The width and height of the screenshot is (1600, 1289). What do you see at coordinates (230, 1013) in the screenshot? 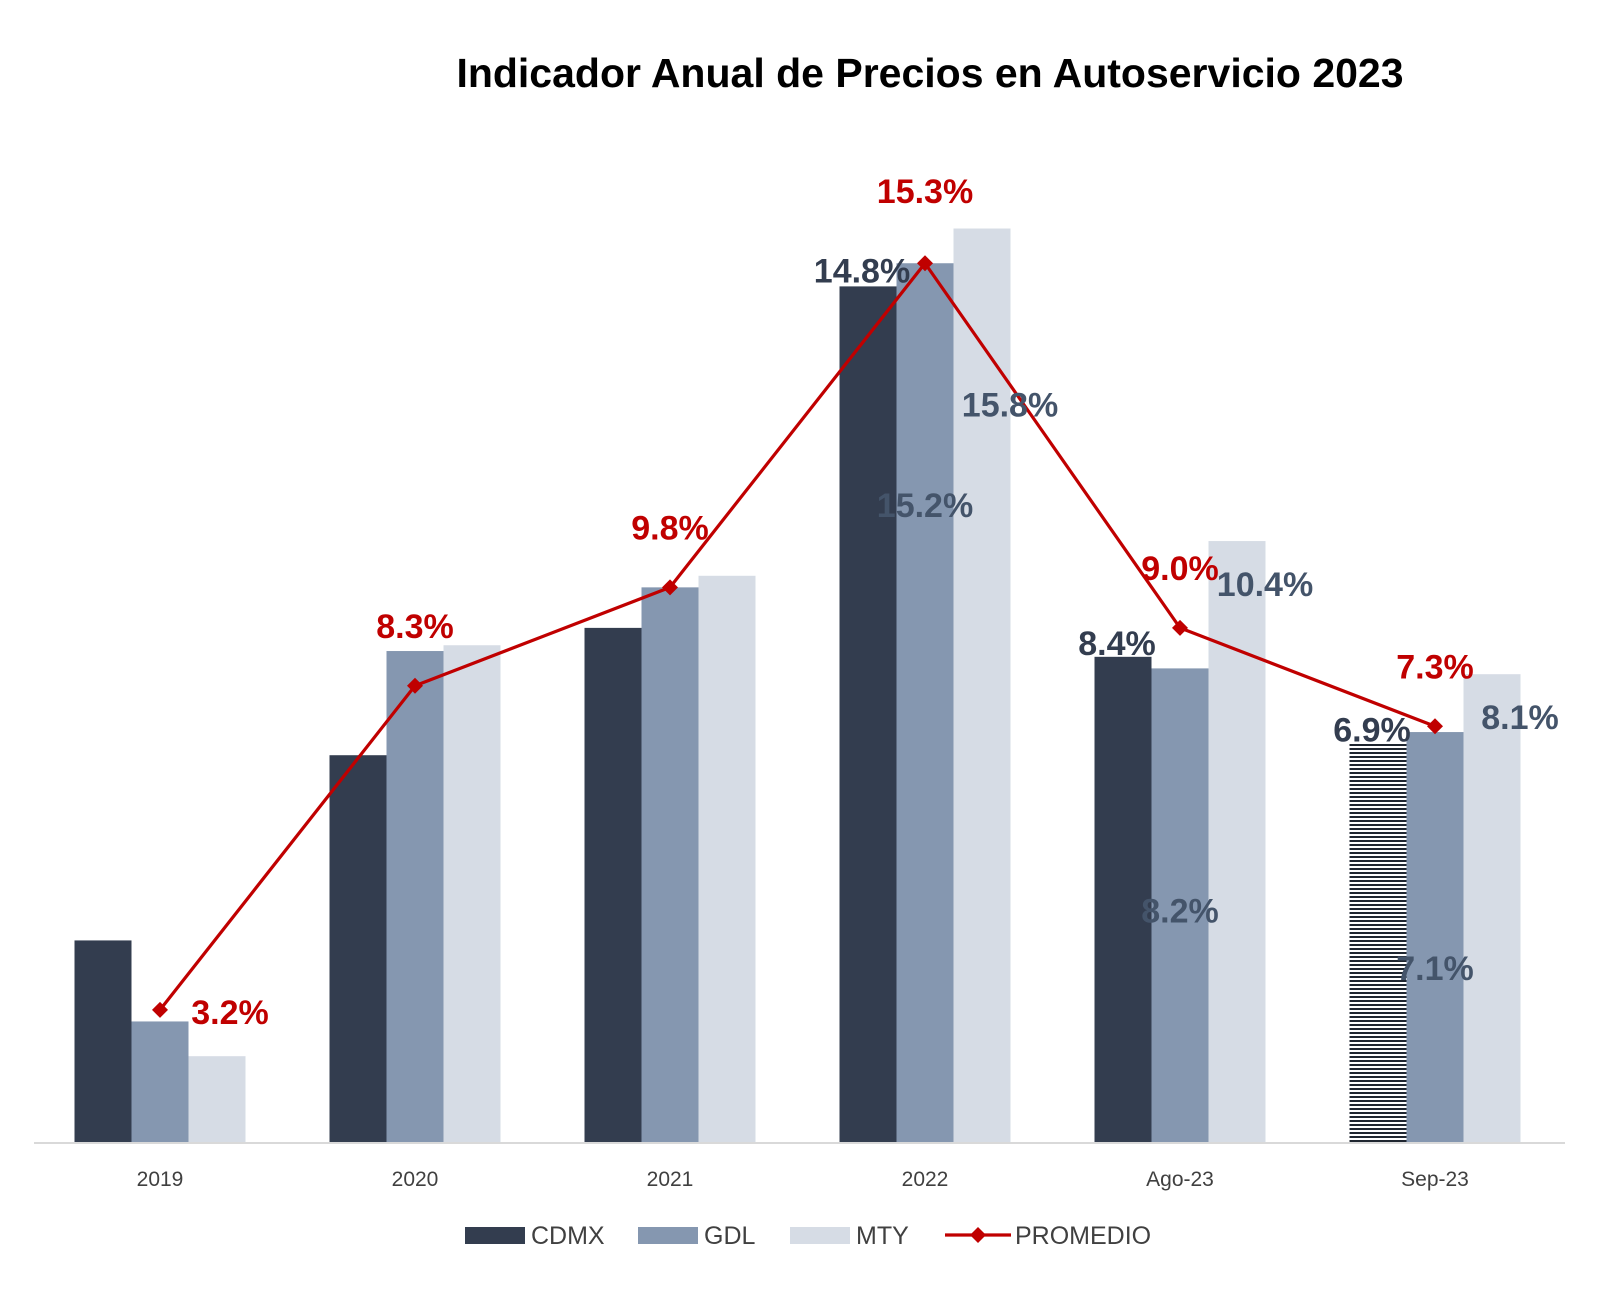
I see `label-promedio-2019: 3.2%` at bounding box center [230, 1013].